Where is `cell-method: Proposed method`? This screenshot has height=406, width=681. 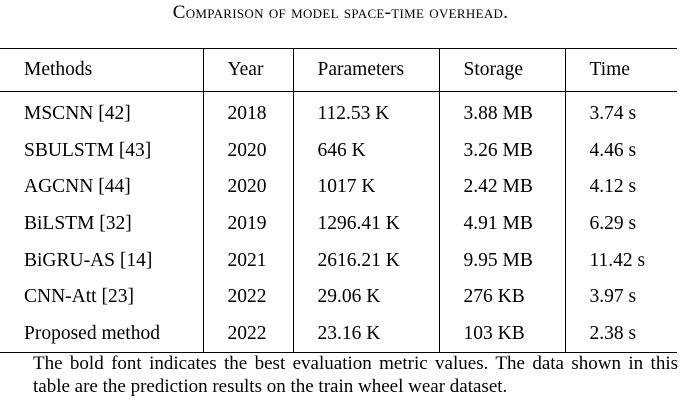 cell-method: Proposed method is located at coordinates (102, 334).